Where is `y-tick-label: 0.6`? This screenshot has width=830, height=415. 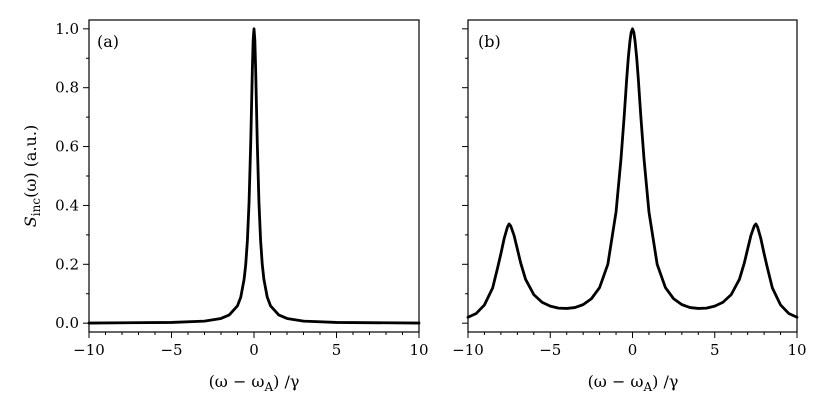
y-tick-label: 0.6 is located at coordinates (67, 147).